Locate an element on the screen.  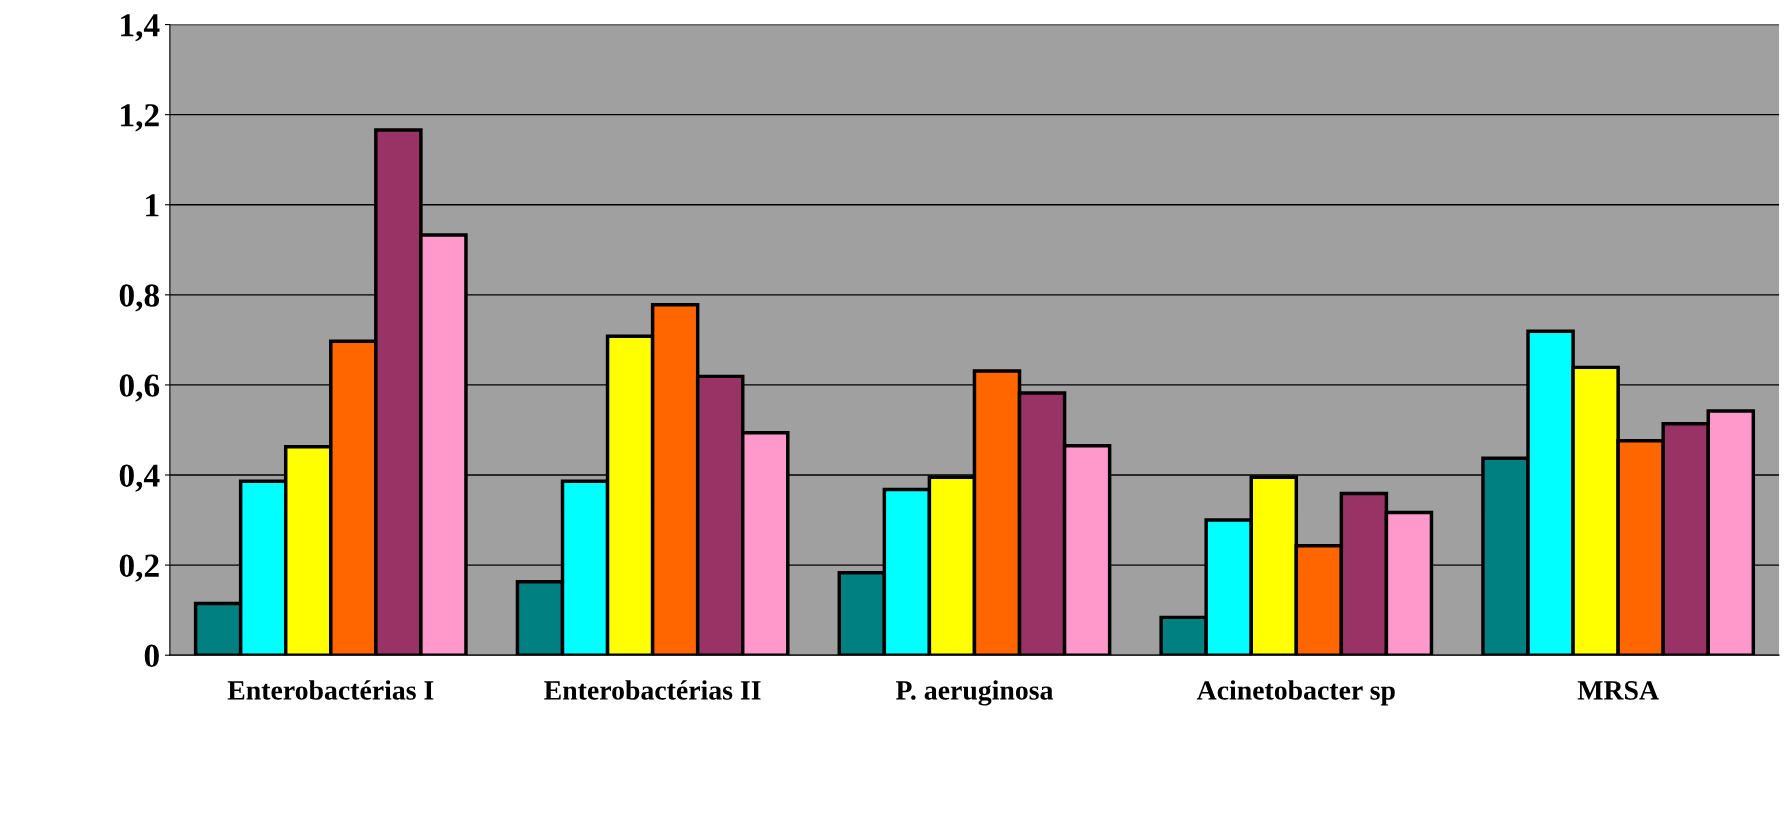
y-tick-label: 0,6 is located at coordinates (139, 388).